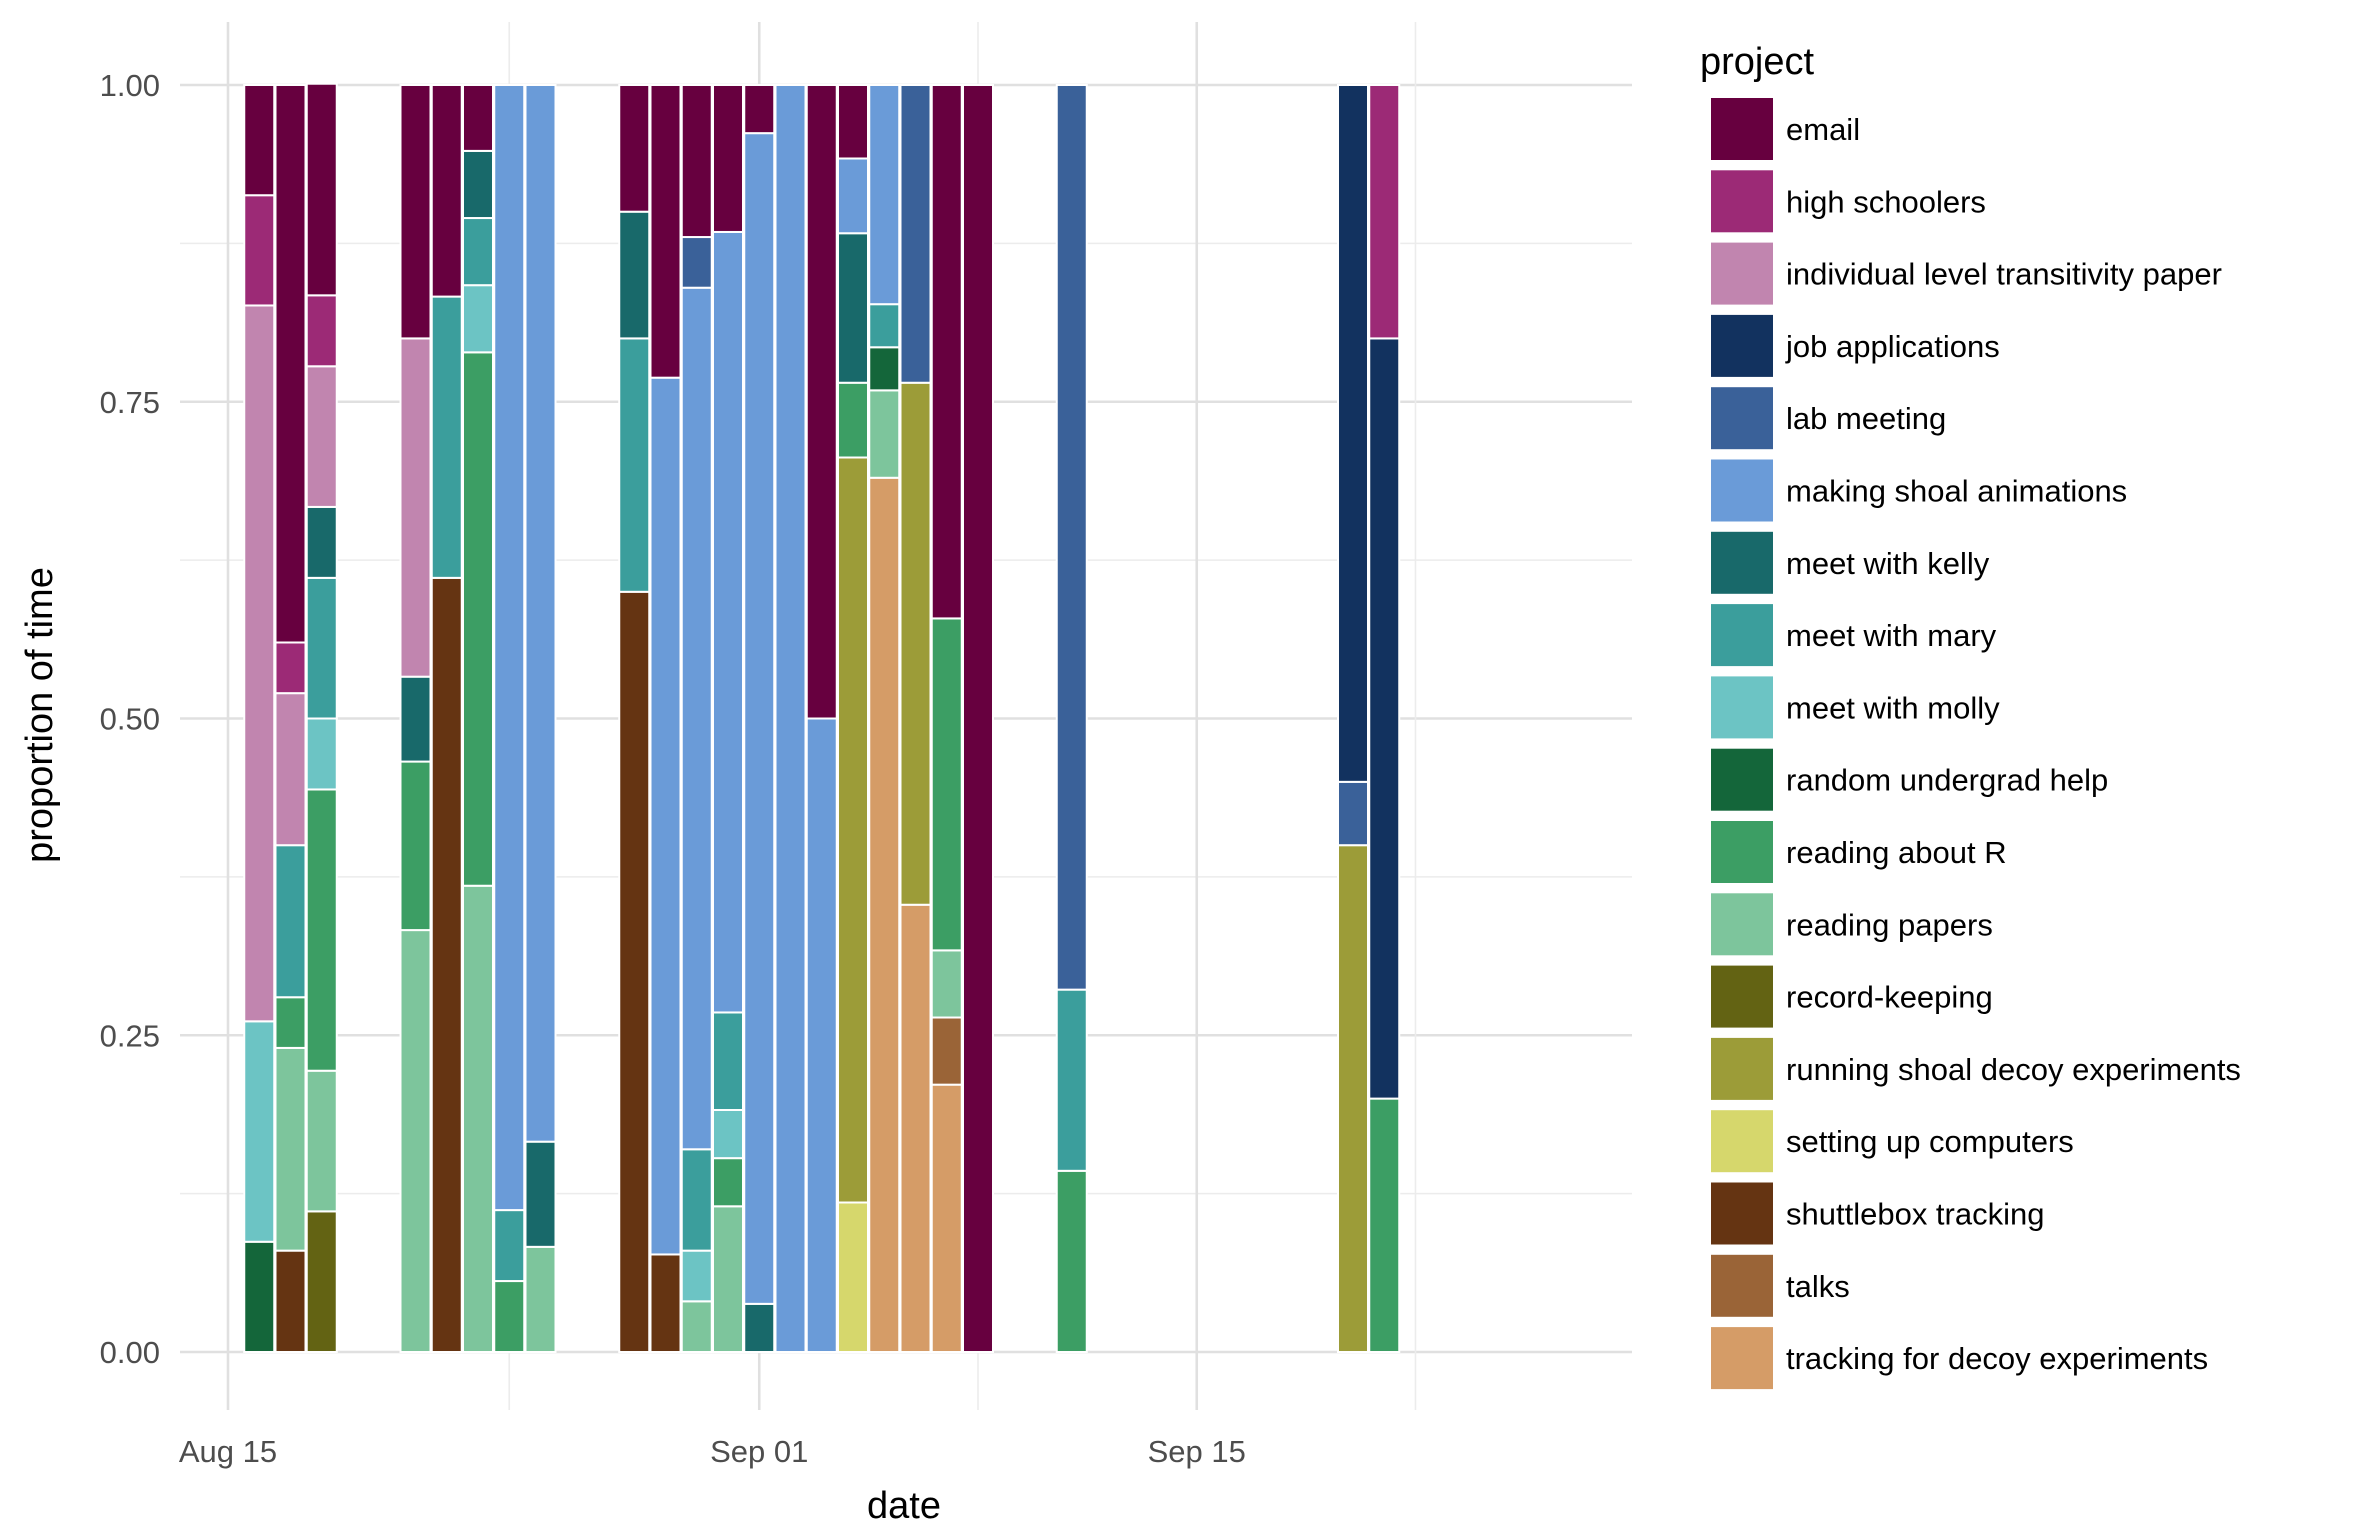 This screenshot has height=1535, width=2362. Describe the element at coordinates (1997, 1358) in the screenshot. I see `legend-label: tracking for decoy experiments` at that location.